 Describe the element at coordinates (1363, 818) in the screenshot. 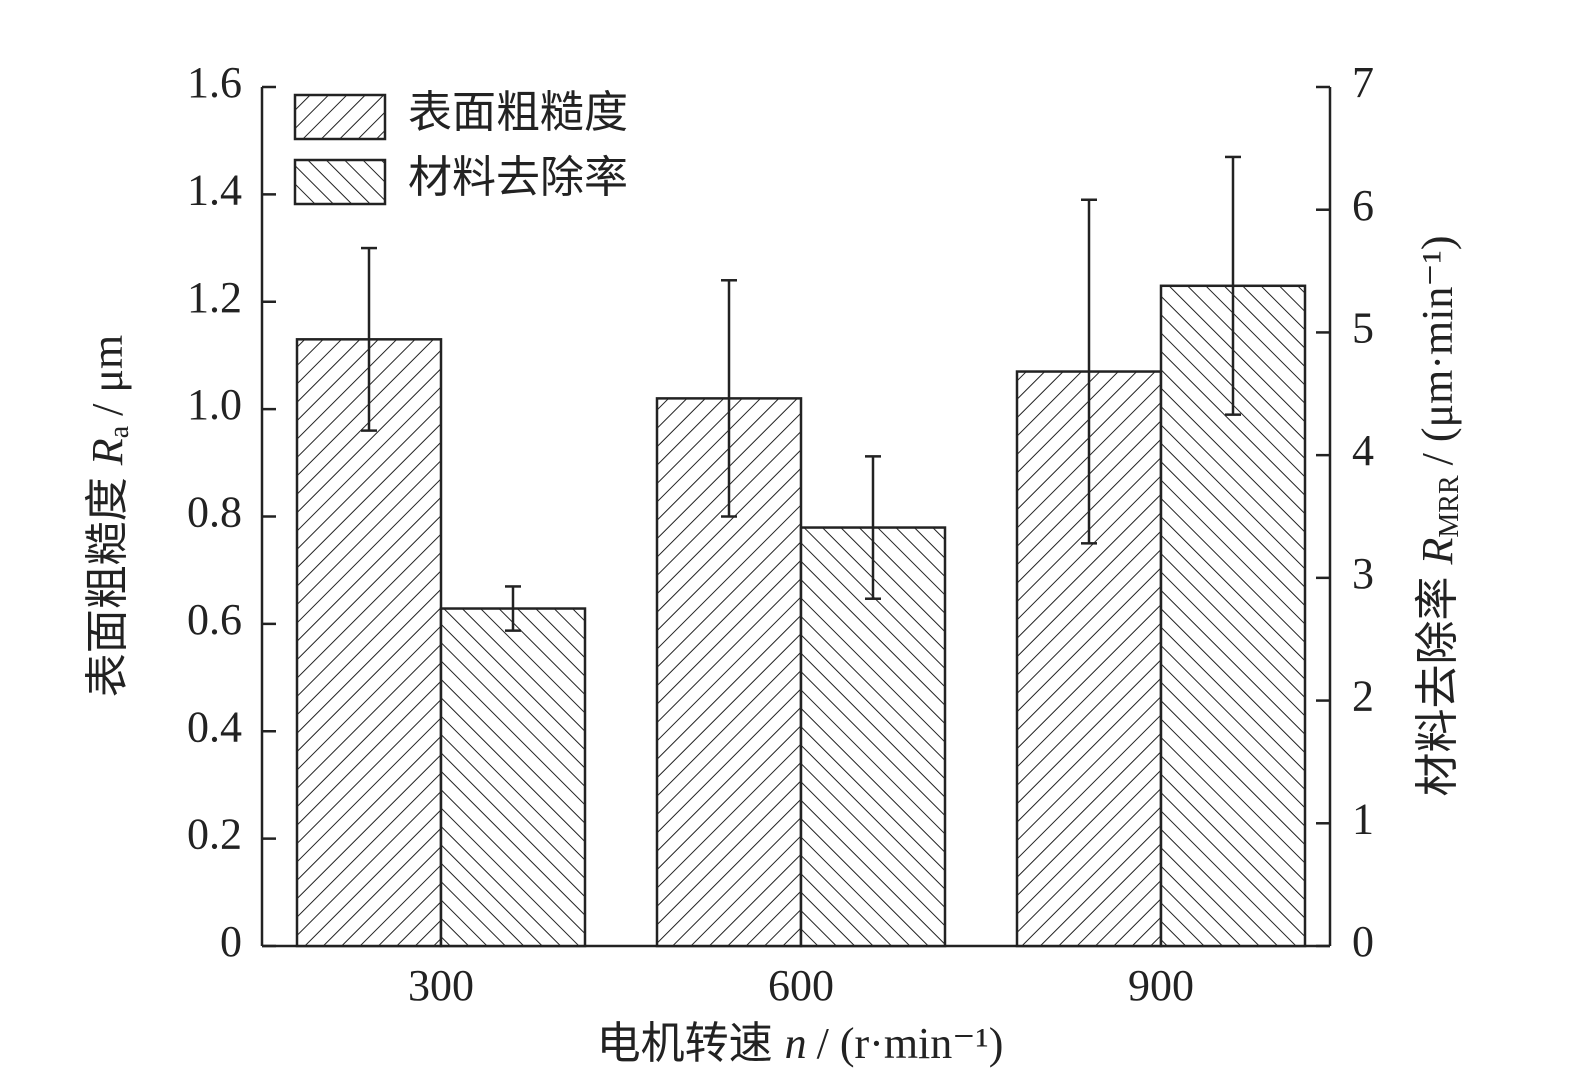

I see `y2-tick-label: 1` at that location.